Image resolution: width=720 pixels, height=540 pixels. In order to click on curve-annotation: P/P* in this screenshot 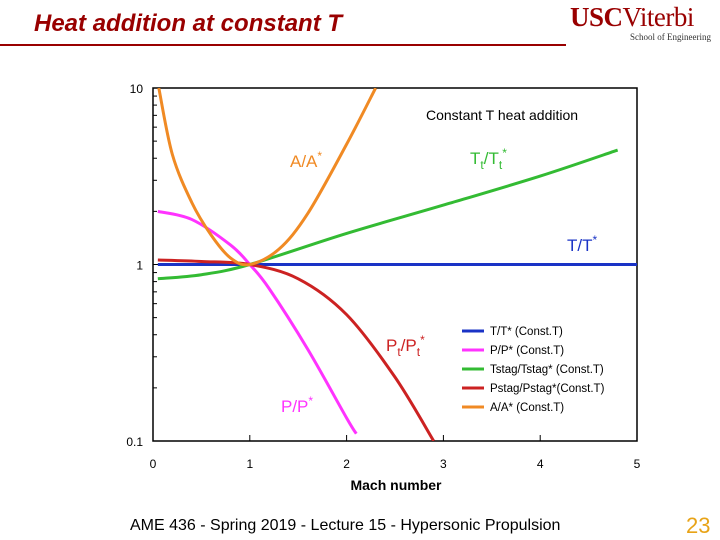, I will do `click(297, 405)`.